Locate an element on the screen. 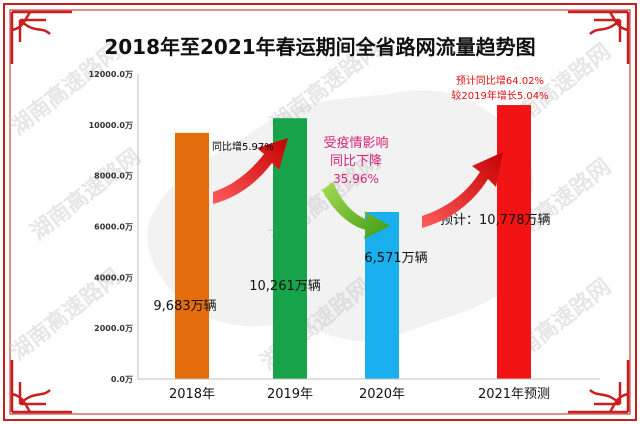  annotation-yoy-2019: 同比增5.97% is located at coordinates (243, 146).